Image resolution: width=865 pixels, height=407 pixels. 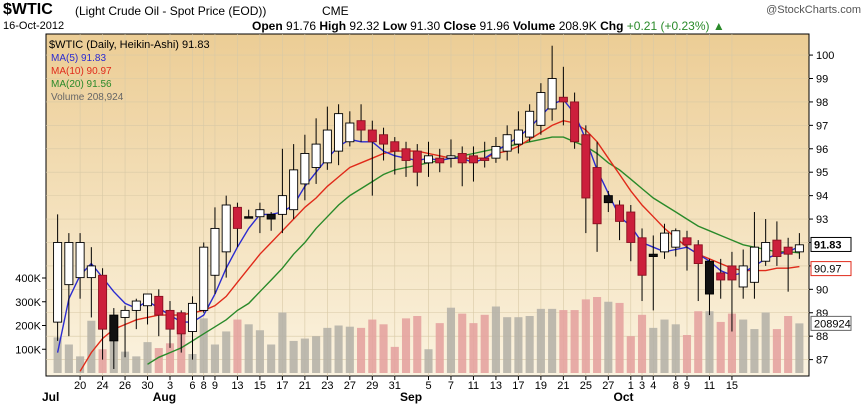 What do you see at coordinates (822, 103) in the screenshot?
I see `price-tick-label: 98` at bounding box center [822, 103].